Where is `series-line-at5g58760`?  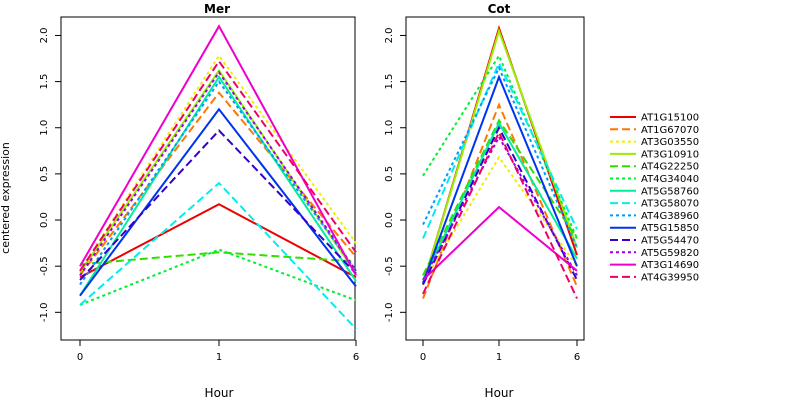
series-line-at5g58760 is located at coordinates (500, 200).